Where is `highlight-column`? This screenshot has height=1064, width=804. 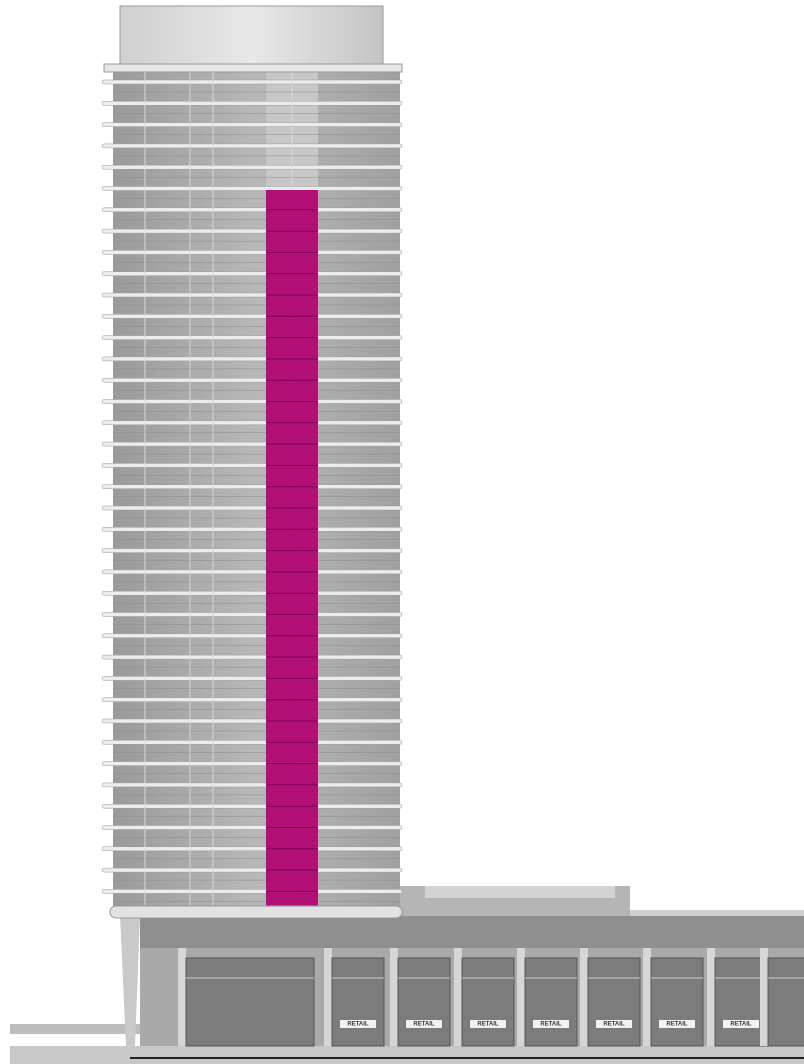 highlight-column is located at coordinates (292, 548).